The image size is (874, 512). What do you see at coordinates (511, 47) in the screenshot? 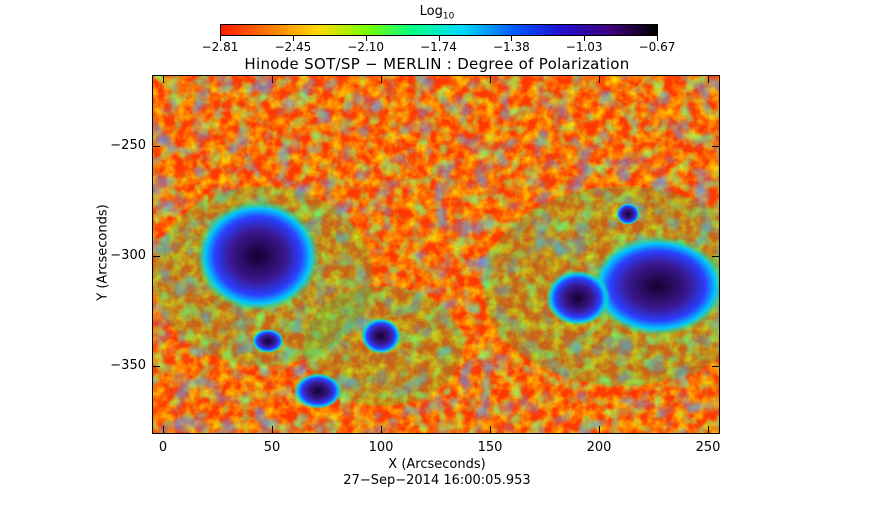
I see `colorbar-tick-label: −1.38` at bounding box center [511, 47].